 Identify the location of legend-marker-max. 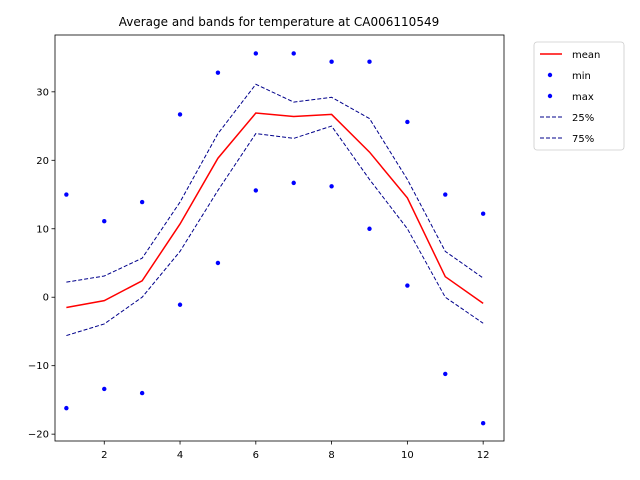
(550, 96).